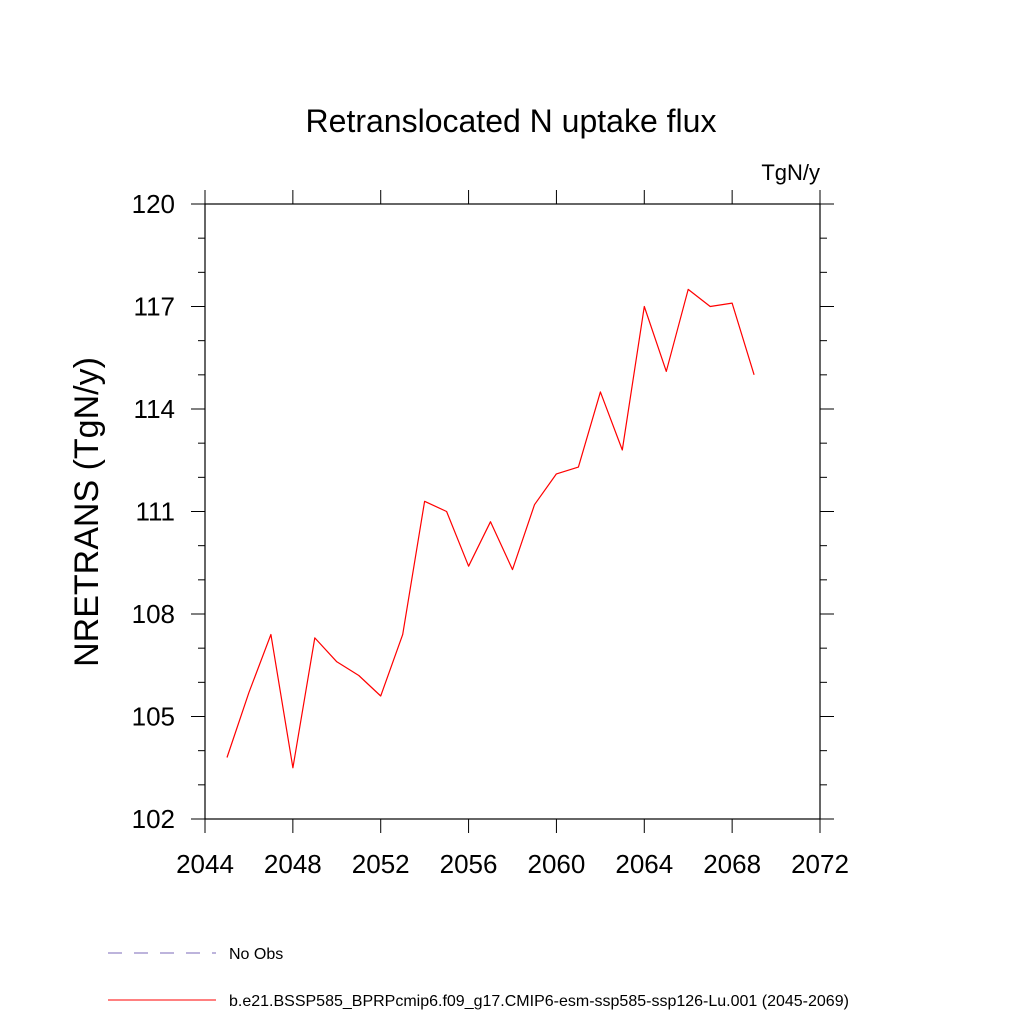 Image resolution: width=1024 pixels, height=1024 pixels. Describe the element at coordinates (87, 512) in the screenshot. I see `y-axis-title: NRETRANS (TgN/y)` at that location.